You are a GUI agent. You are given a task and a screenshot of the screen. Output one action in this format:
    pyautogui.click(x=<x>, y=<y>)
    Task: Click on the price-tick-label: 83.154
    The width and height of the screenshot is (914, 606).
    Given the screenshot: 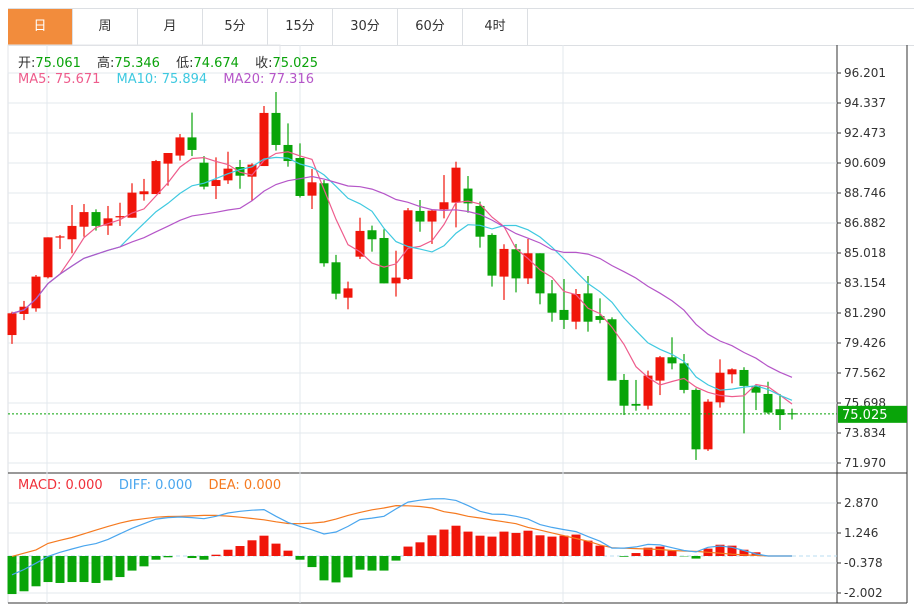 What is the action you would take?
    pyautogui.click(x=865, y=283)
    